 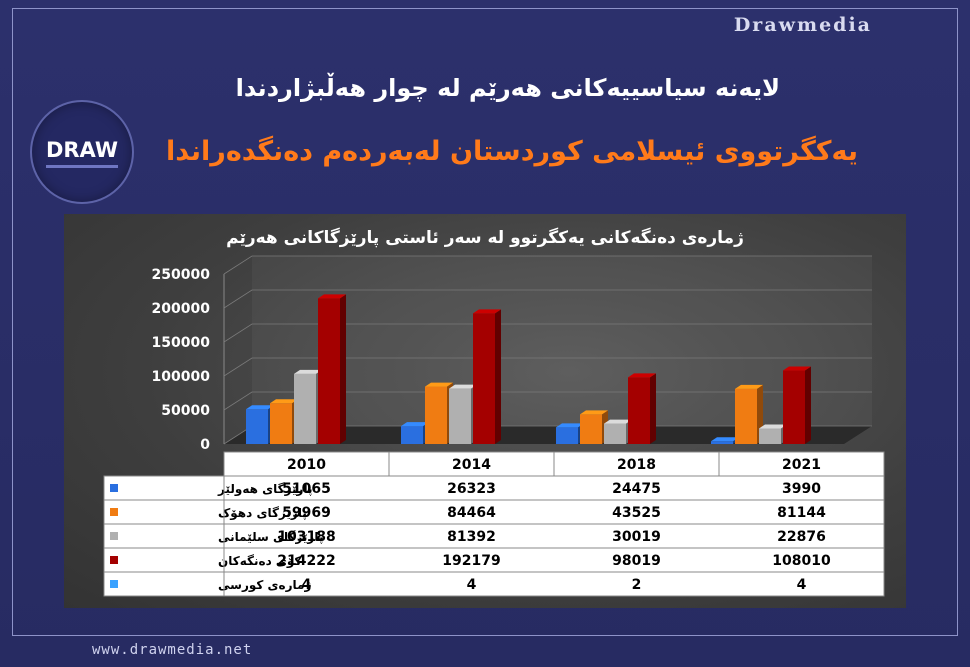 I want to click on logo-text: DRAW, so click(x=82, y=150).